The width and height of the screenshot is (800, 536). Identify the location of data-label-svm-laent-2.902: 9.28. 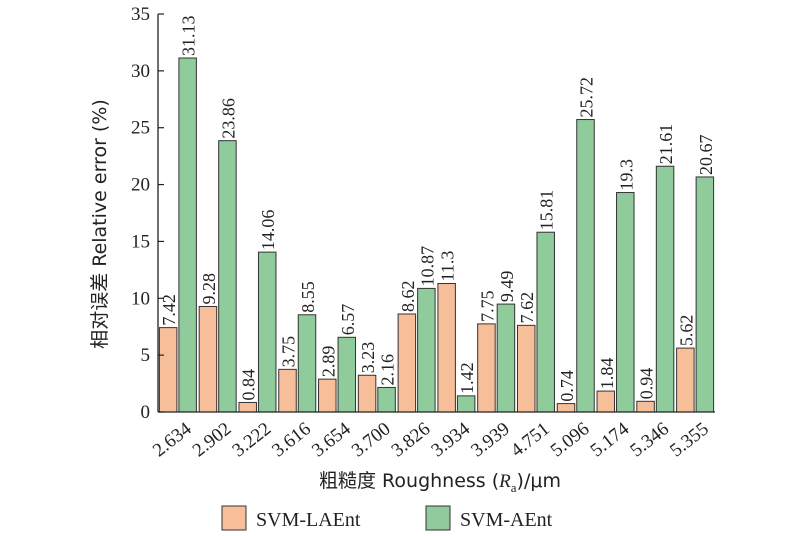
(209, 289).